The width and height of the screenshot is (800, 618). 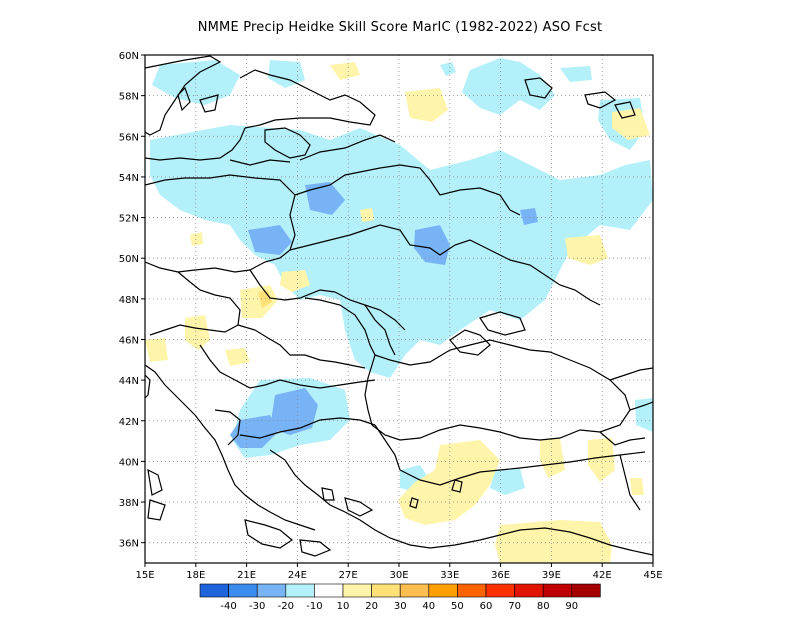 What do you see at coordinates (500, 575) in the screenshot?
I see `lon-tick-label: 36E` at bounding box center [500, 575].